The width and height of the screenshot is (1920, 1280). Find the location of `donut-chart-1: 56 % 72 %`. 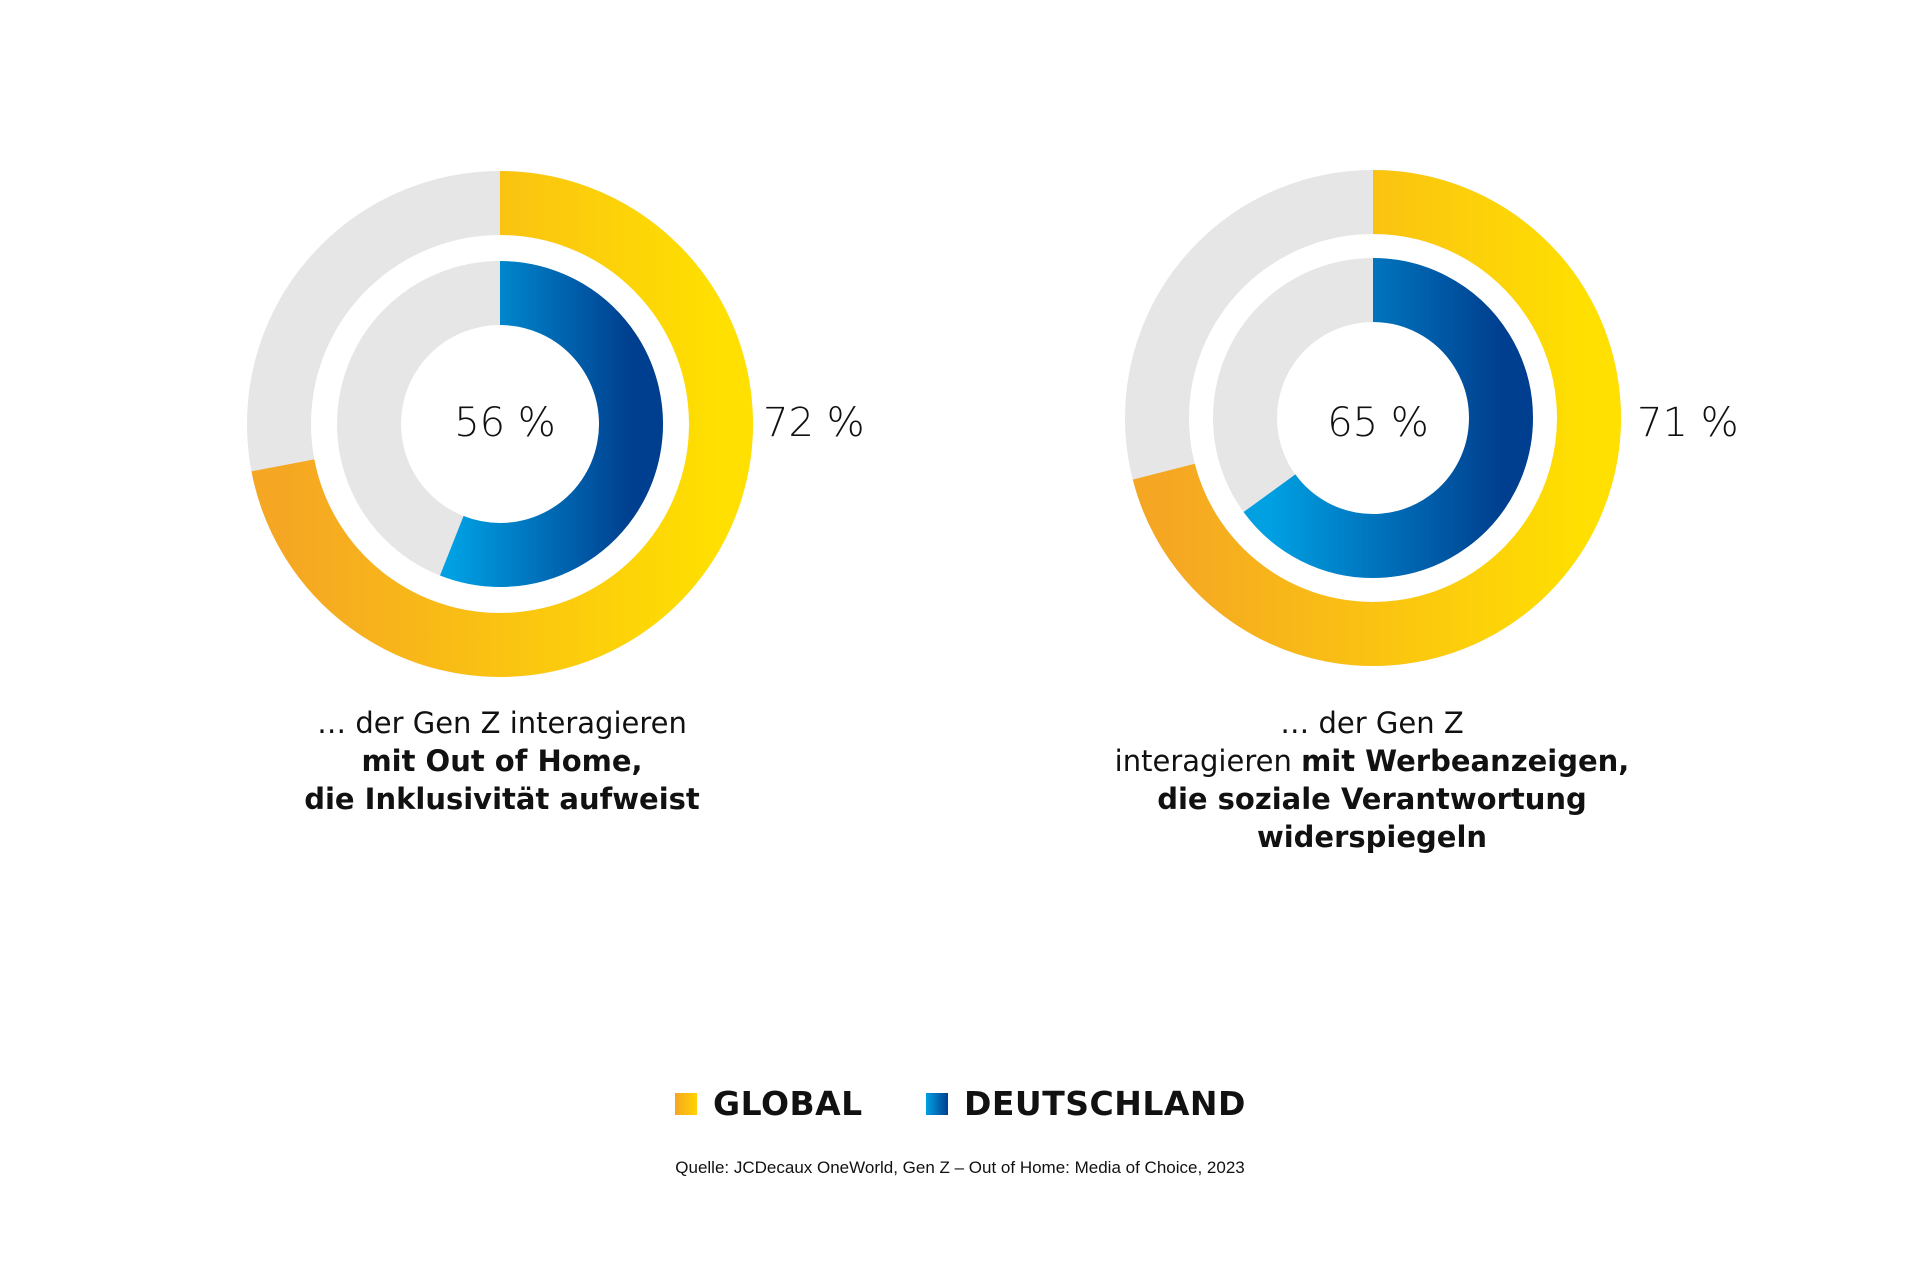

donut-chart-1: 56 % 72 % is located at coordinates (556, 424).